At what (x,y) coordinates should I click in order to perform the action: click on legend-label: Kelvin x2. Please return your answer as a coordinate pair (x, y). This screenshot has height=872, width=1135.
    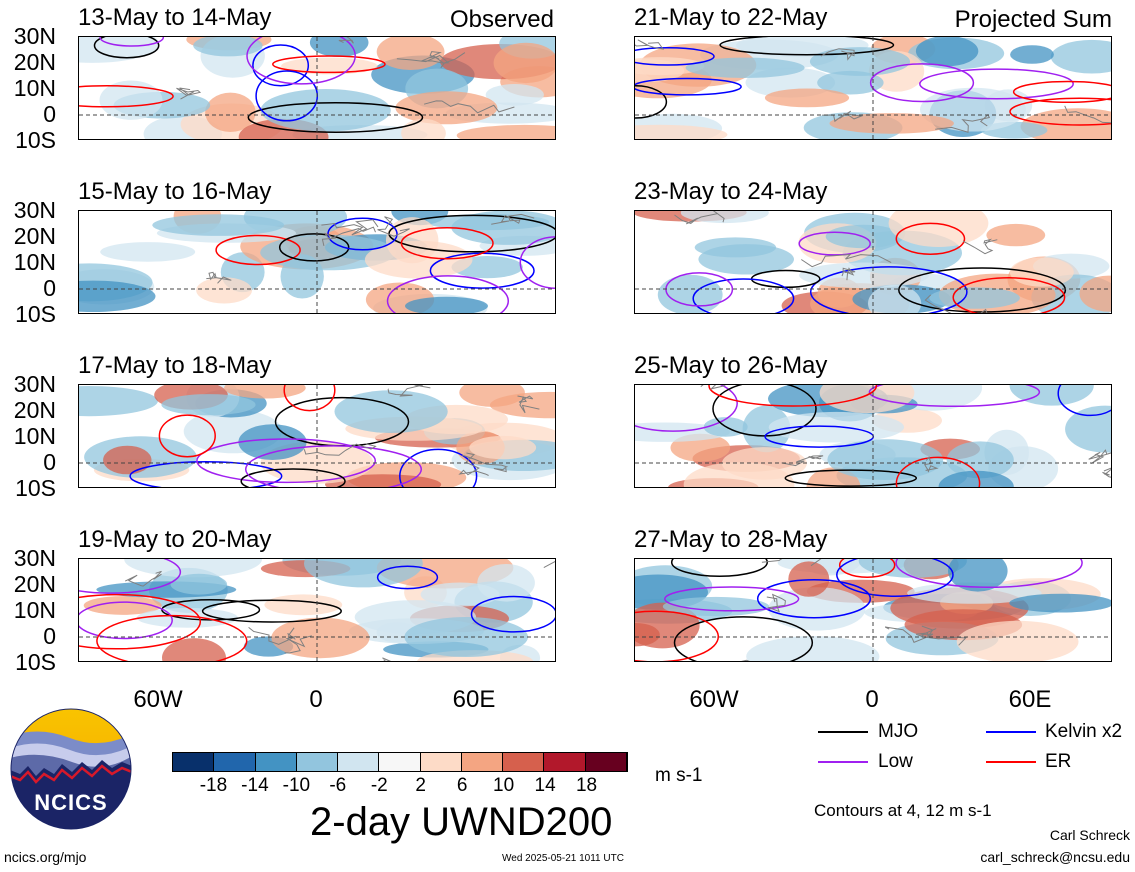
    Looking at the image, I should click on (1084, 731).